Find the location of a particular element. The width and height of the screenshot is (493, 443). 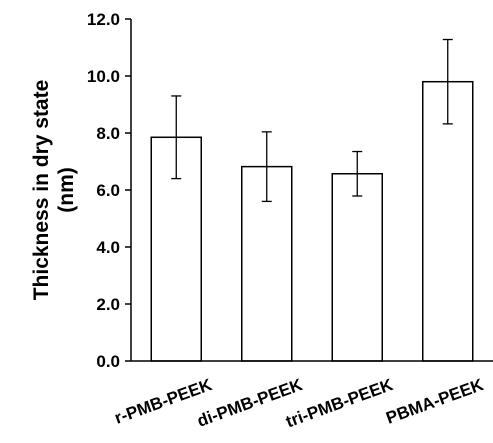

x-tick-label: PBMA-PEEK is located at coordinates (435, 401).